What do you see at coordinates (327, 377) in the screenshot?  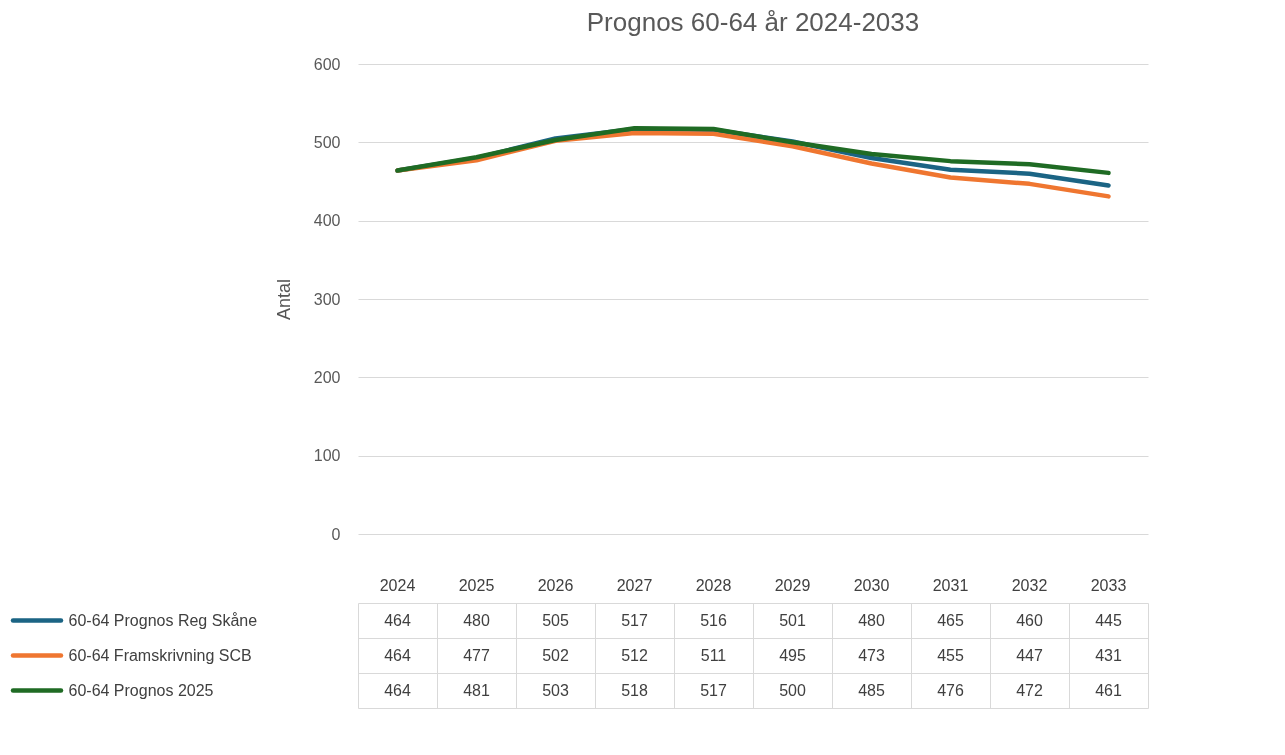 I see `y-tick-label: 200` at bounding box center [327, 377].